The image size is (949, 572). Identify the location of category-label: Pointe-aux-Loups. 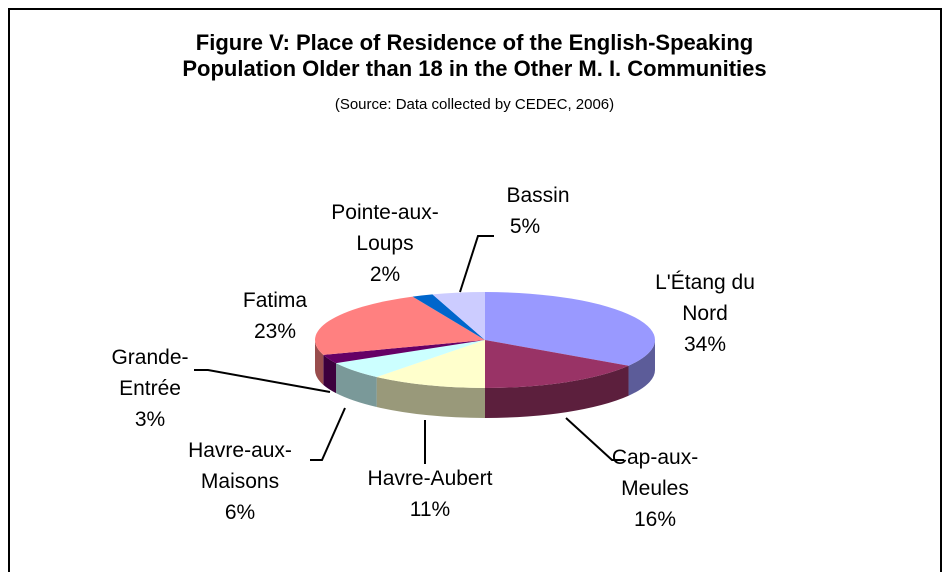
(385, 228).